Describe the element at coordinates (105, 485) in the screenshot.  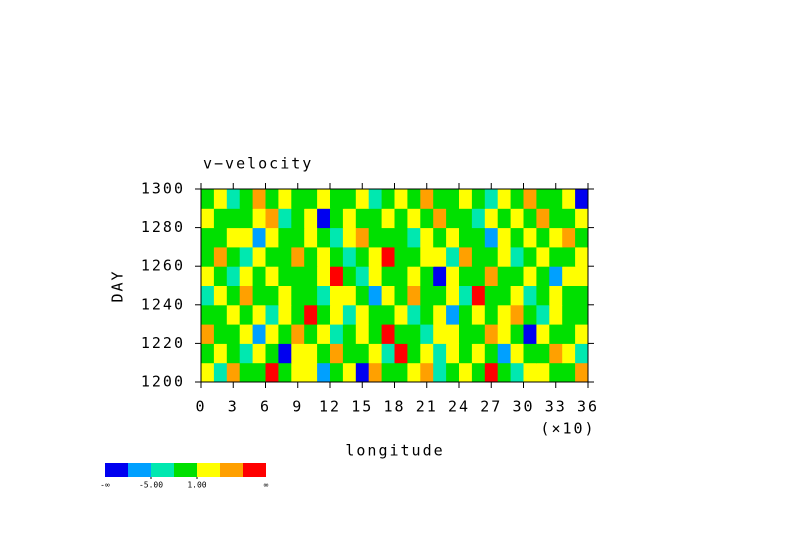
I see `colorbar-label: -∞` at that location.